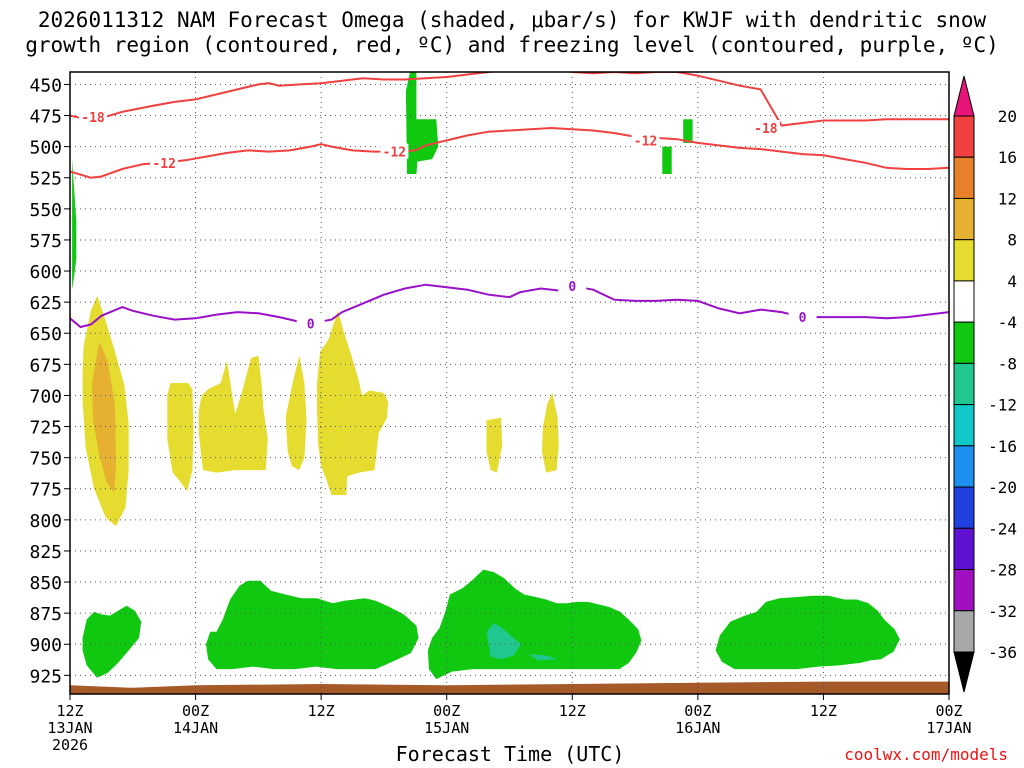  What do you see at coordinates (45, 303) in the screenshot?
I see `y-tick-label-625: 625` at bounding box center [45, 303].